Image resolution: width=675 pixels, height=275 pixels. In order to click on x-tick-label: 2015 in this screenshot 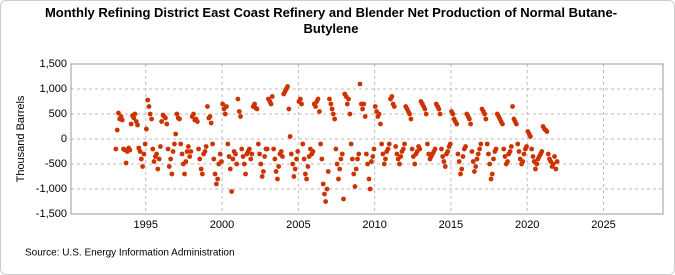, I will do `click(451, 225)`.